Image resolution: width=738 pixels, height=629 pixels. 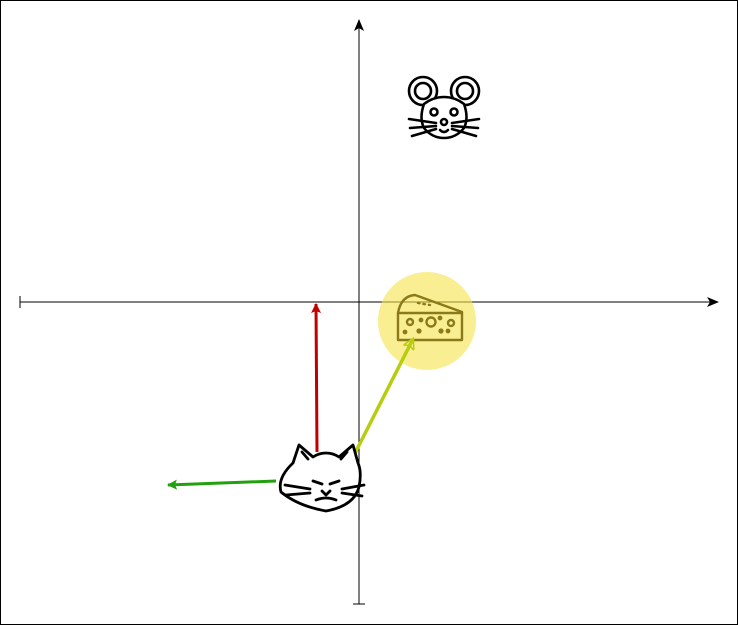 I want to click on green-arrow, so click(x=222, y=484).